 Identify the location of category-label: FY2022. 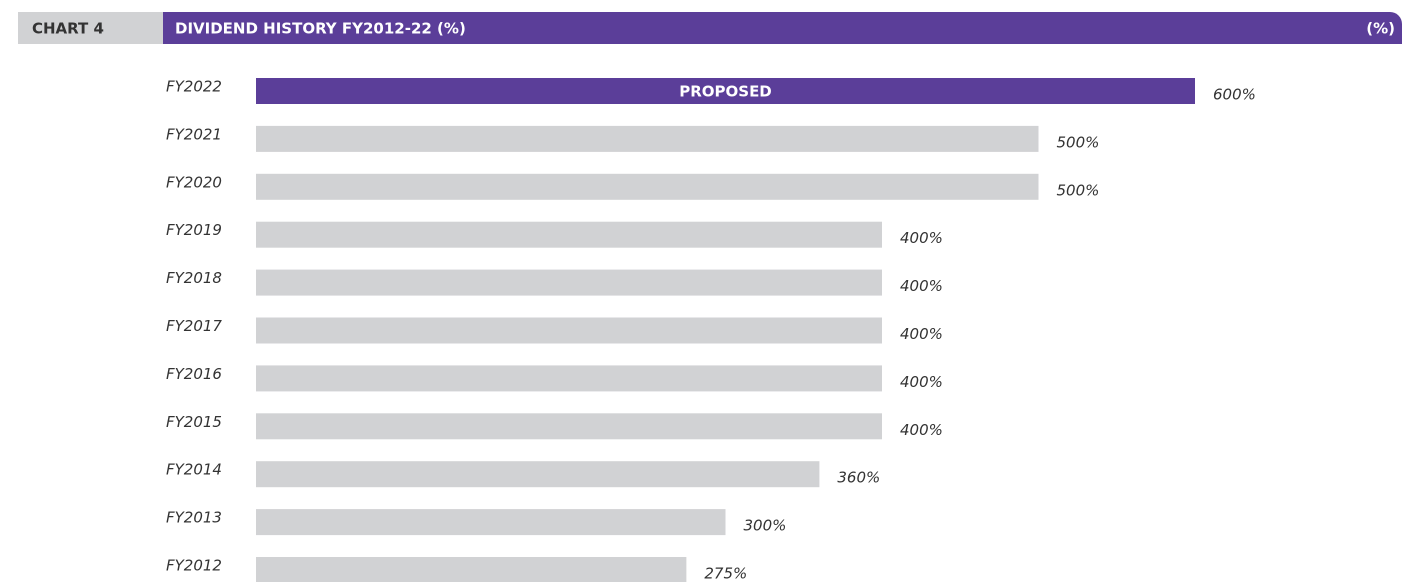
(194, 87).